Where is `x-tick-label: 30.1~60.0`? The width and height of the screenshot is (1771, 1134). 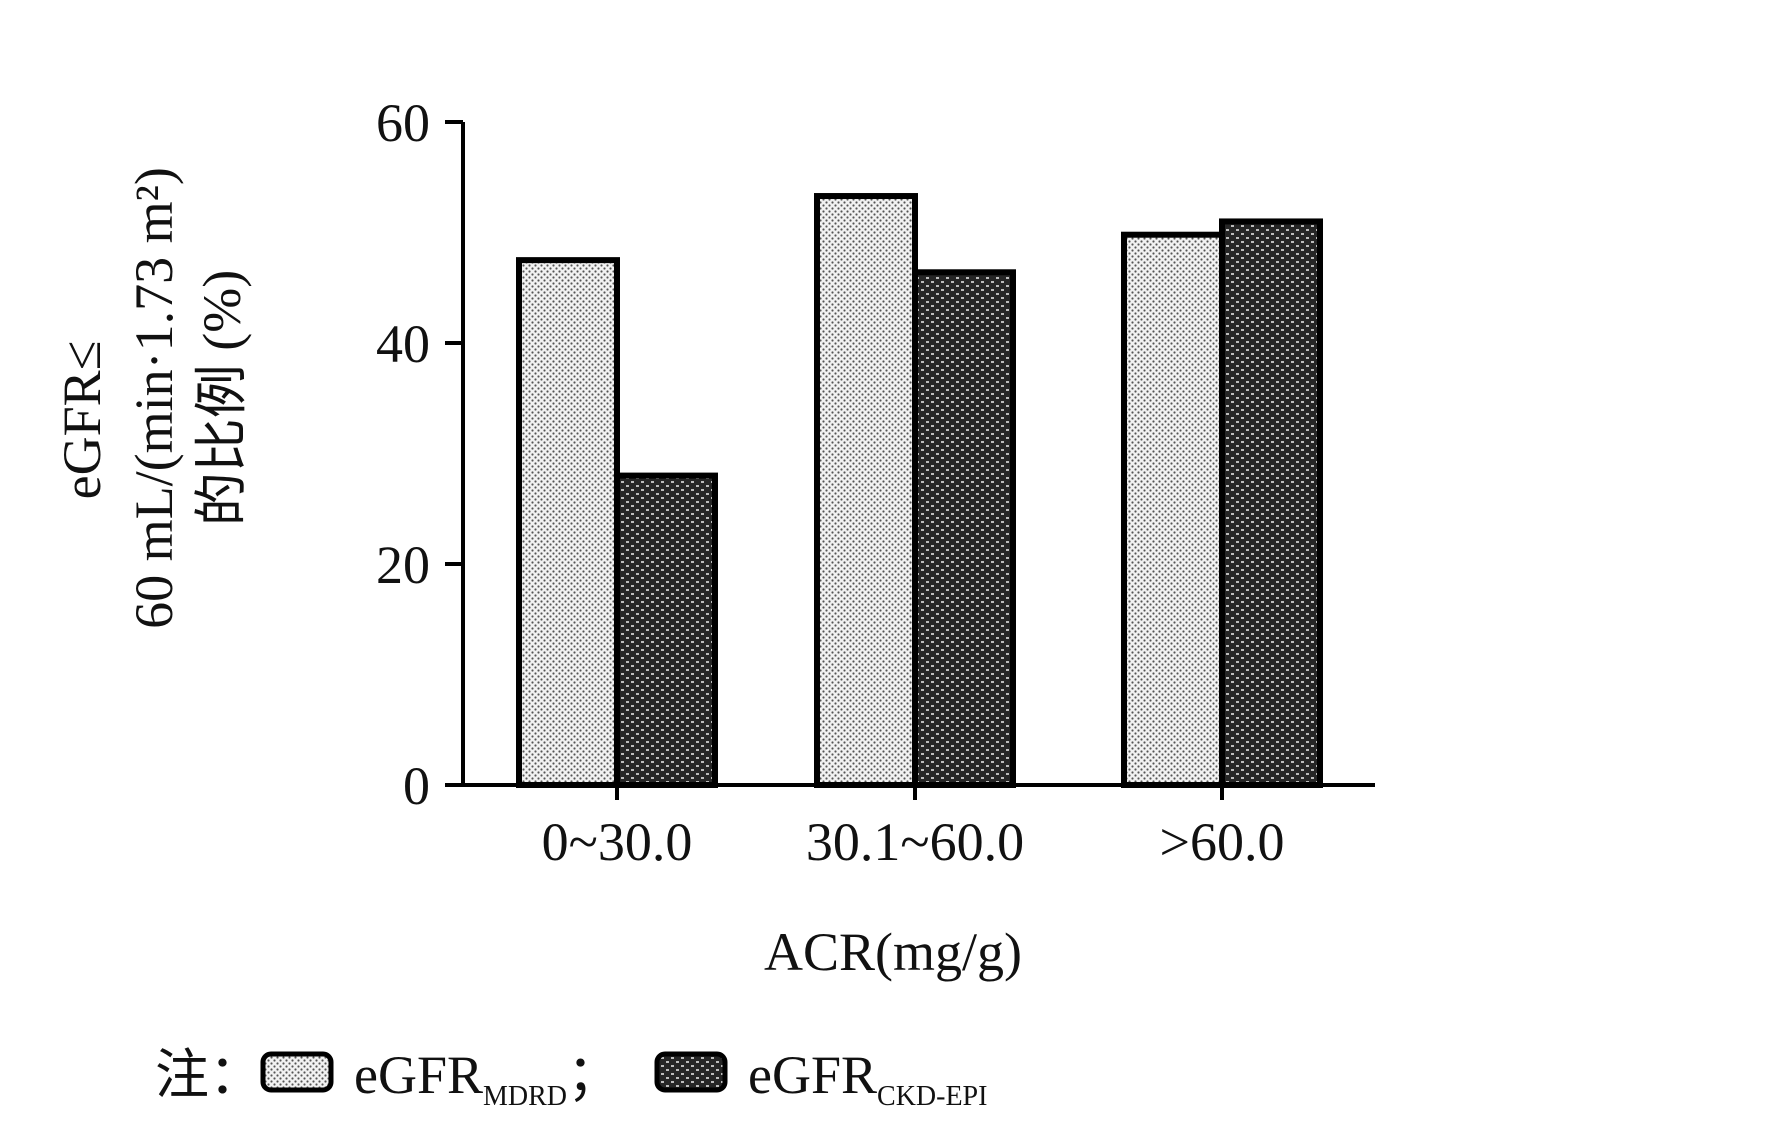
x-tick-label: 30.1~60.0 is located at coordinates (915, 842).